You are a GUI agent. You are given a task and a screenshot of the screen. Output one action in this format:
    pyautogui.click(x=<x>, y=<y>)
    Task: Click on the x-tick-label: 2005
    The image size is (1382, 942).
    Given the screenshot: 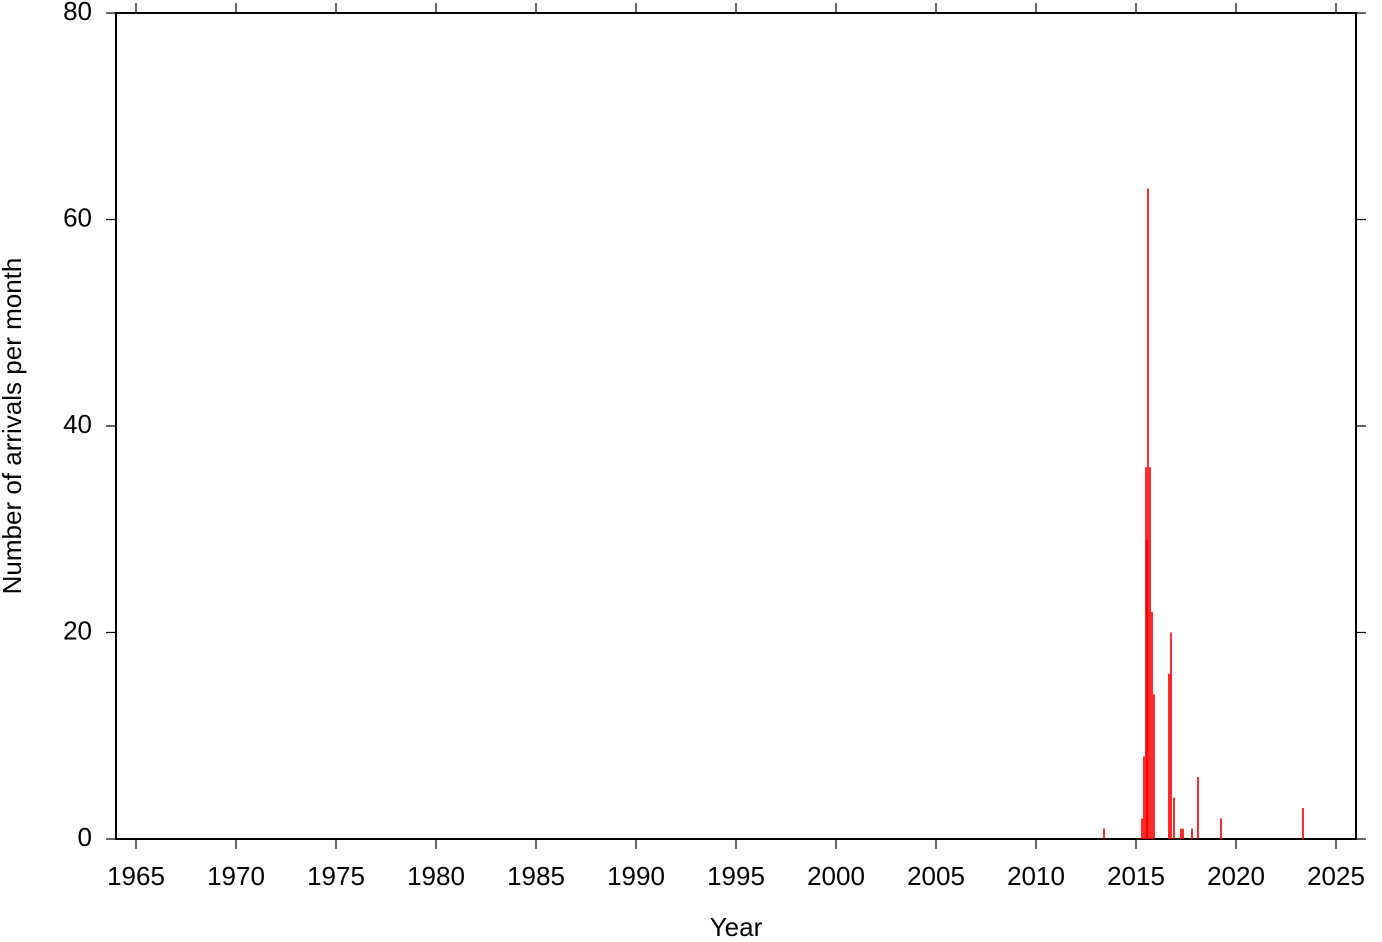 What is the action you would take?
    pyautogui.click(x=936, y=876)
    